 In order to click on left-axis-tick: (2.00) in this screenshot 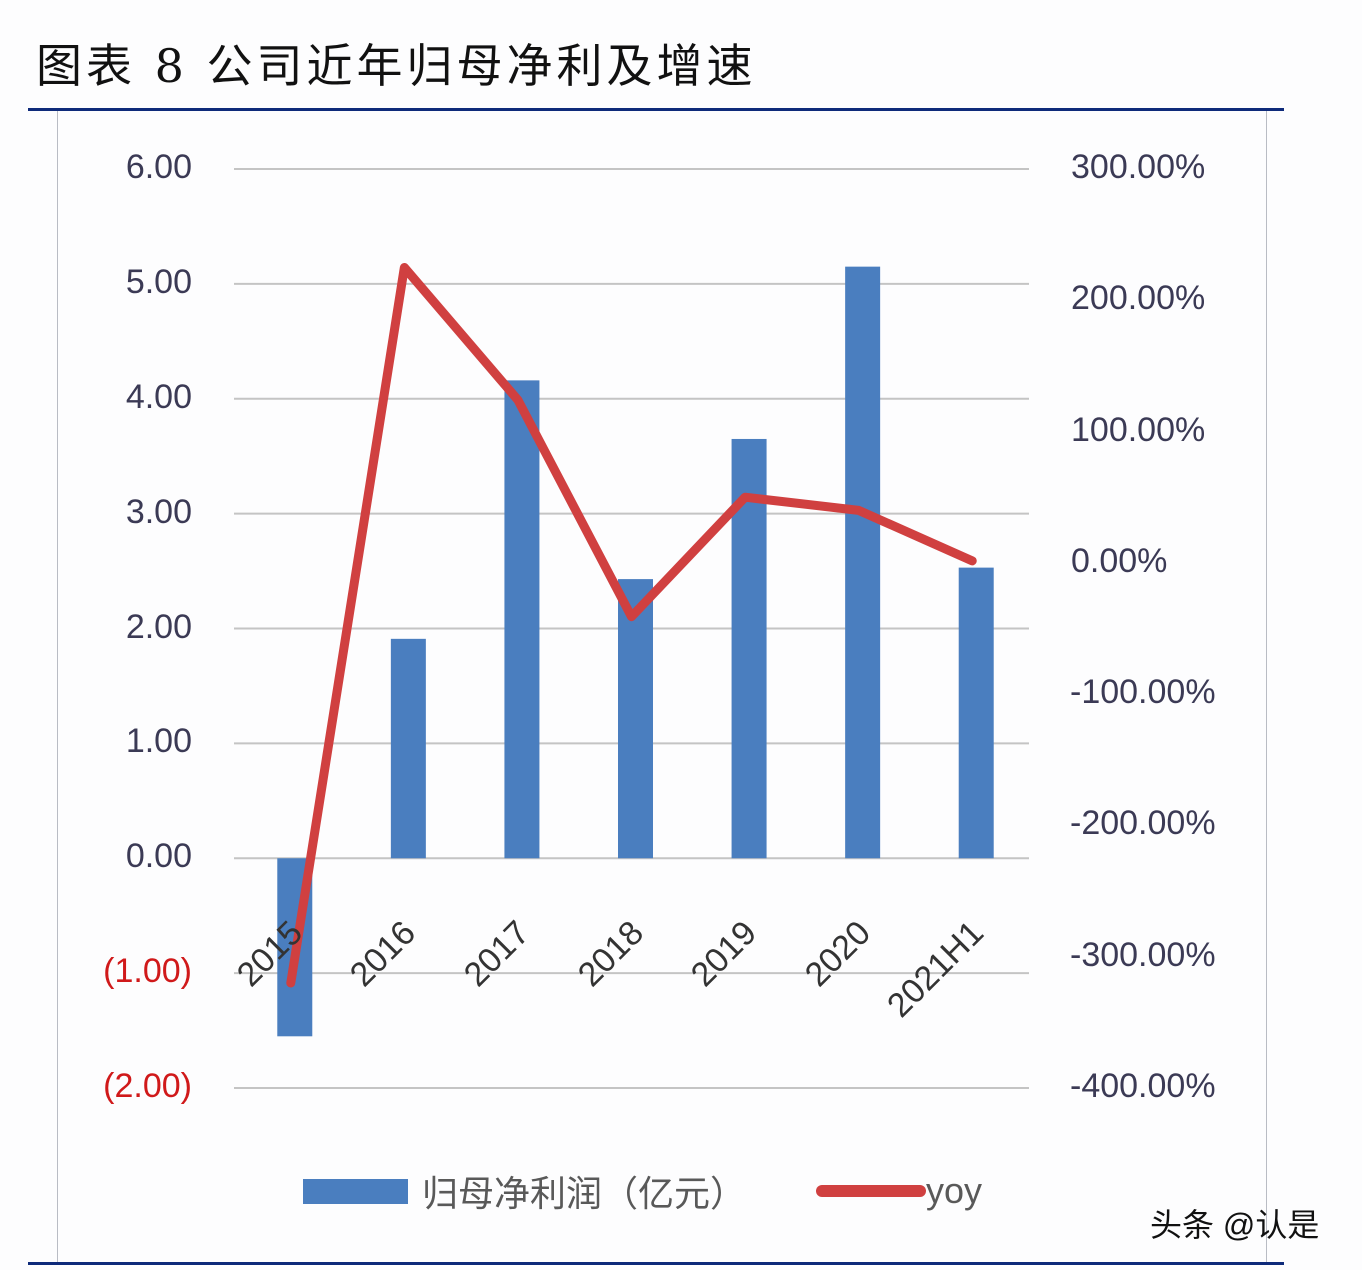, I will do `click(147, 1086)`.